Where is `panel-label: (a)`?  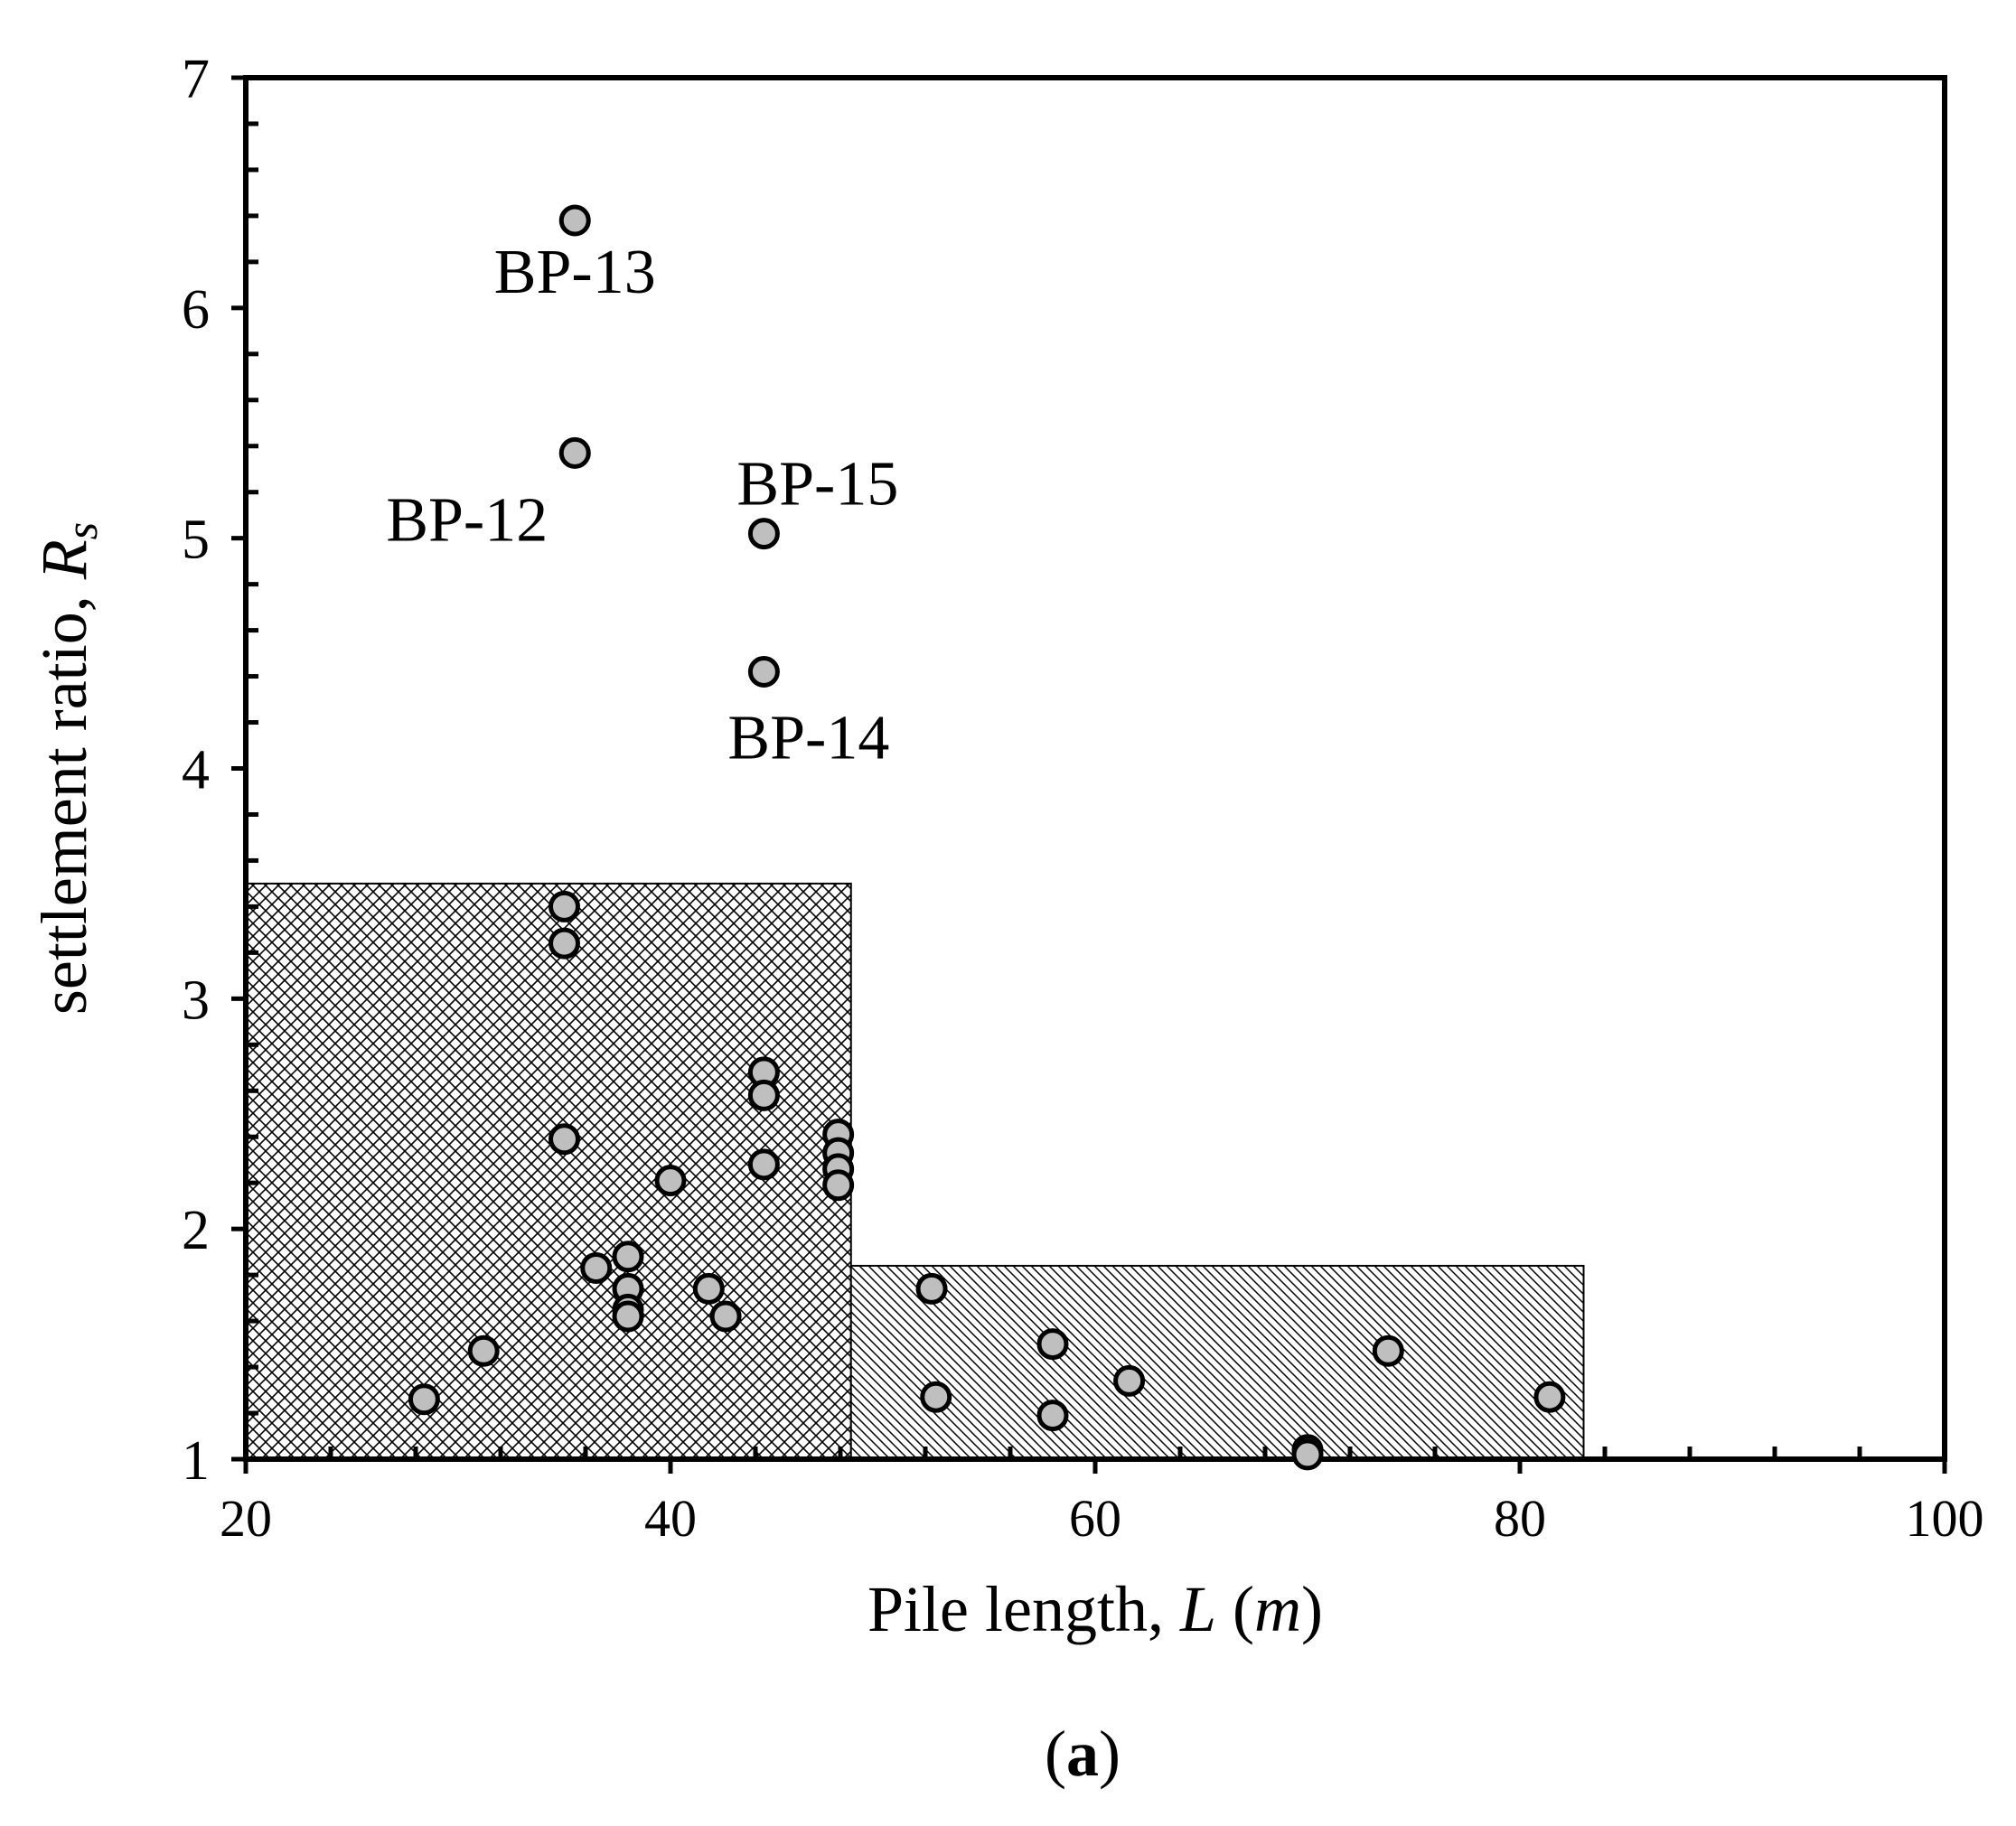
panel-label: (a) is located at coordinates (1083, 1754).